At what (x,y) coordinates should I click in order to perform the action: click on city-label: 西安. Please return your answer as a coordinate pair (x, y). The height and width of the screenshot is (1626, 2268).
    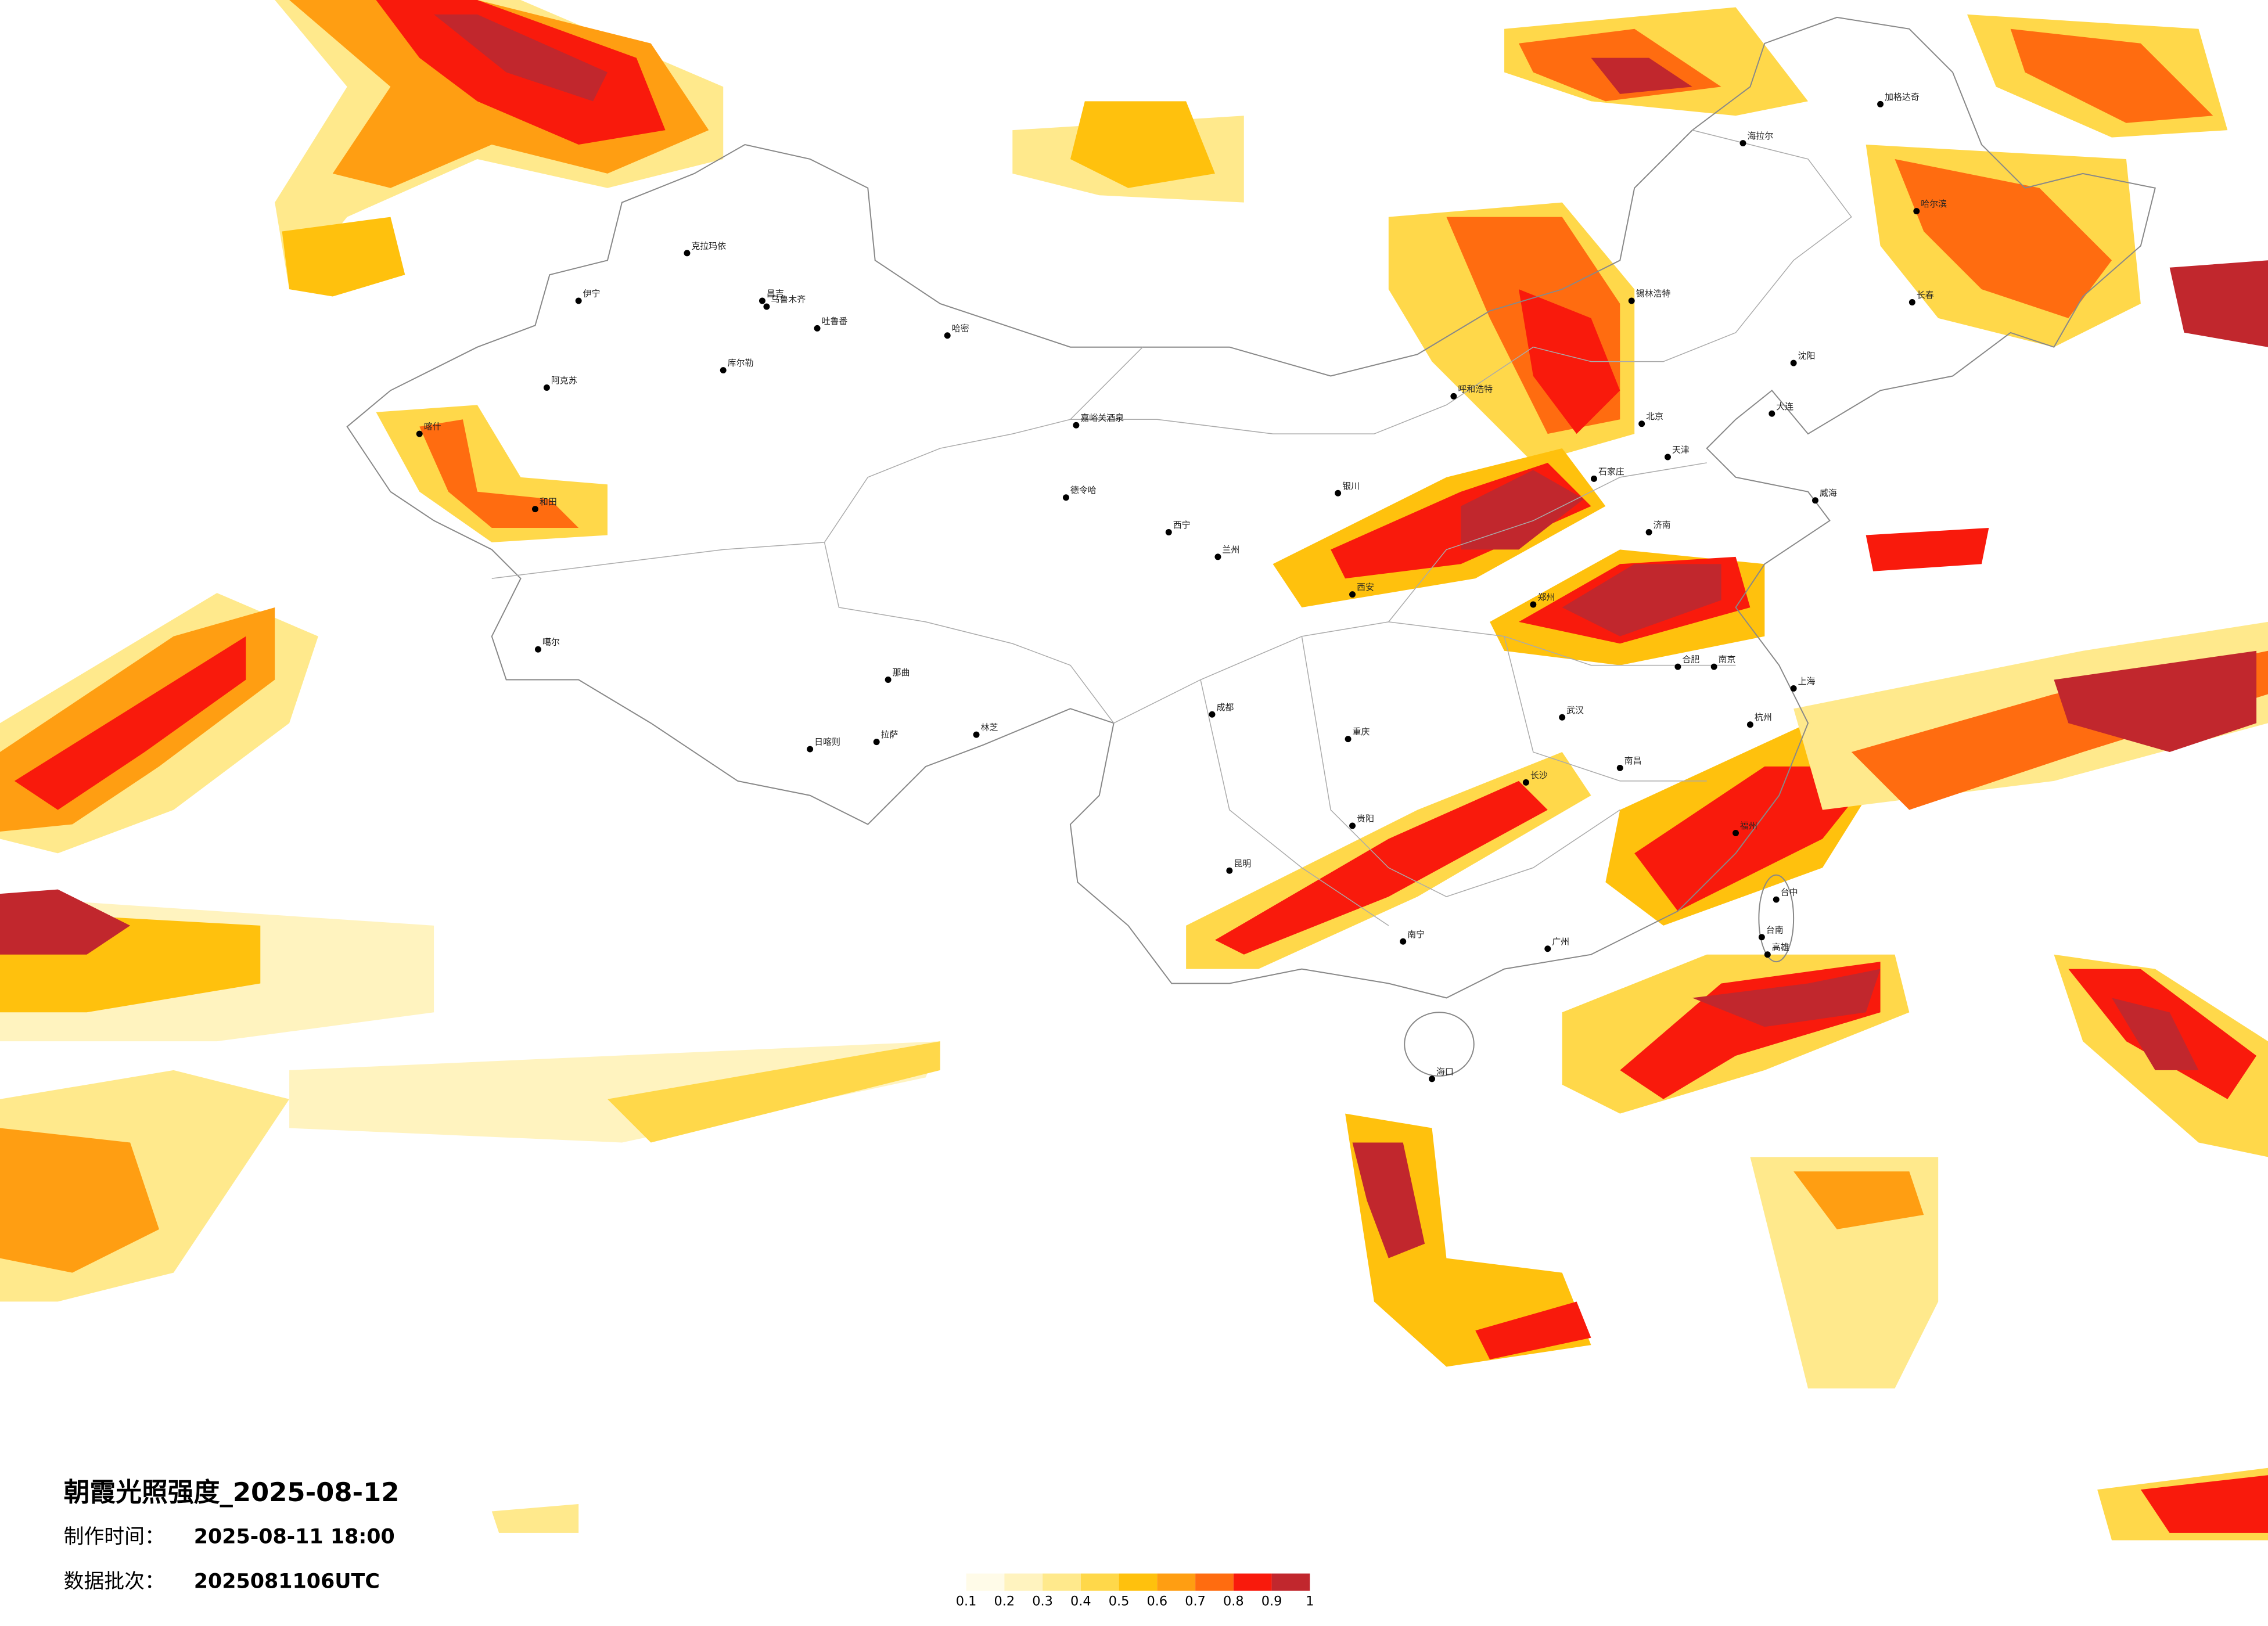
    Looking at the image, I should click on (1365, 587).